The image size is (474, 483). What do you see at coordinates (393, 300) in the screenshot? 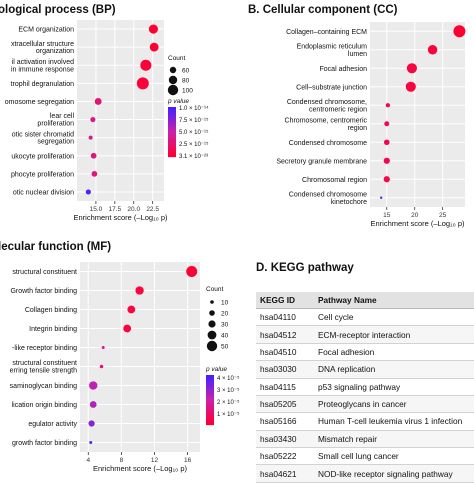
I see `kegg-col-name: Pathway Name` at bounding box center [393, 300].